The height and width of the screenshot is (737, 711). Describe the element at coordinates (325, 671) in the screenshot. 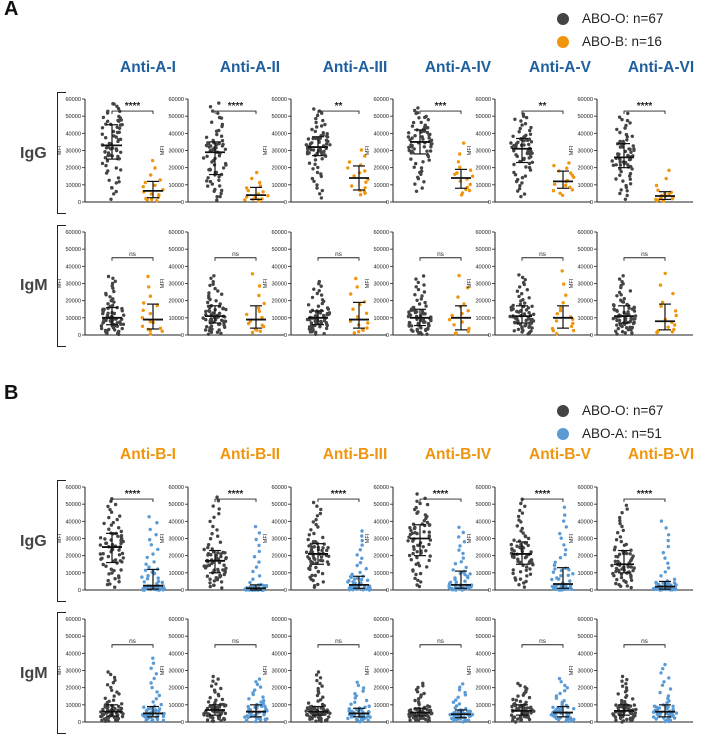

I see `subplot-anti-b-iii-igm: 0 10000 20000 30000 40000 50000 60000 MFI ns` at that location.